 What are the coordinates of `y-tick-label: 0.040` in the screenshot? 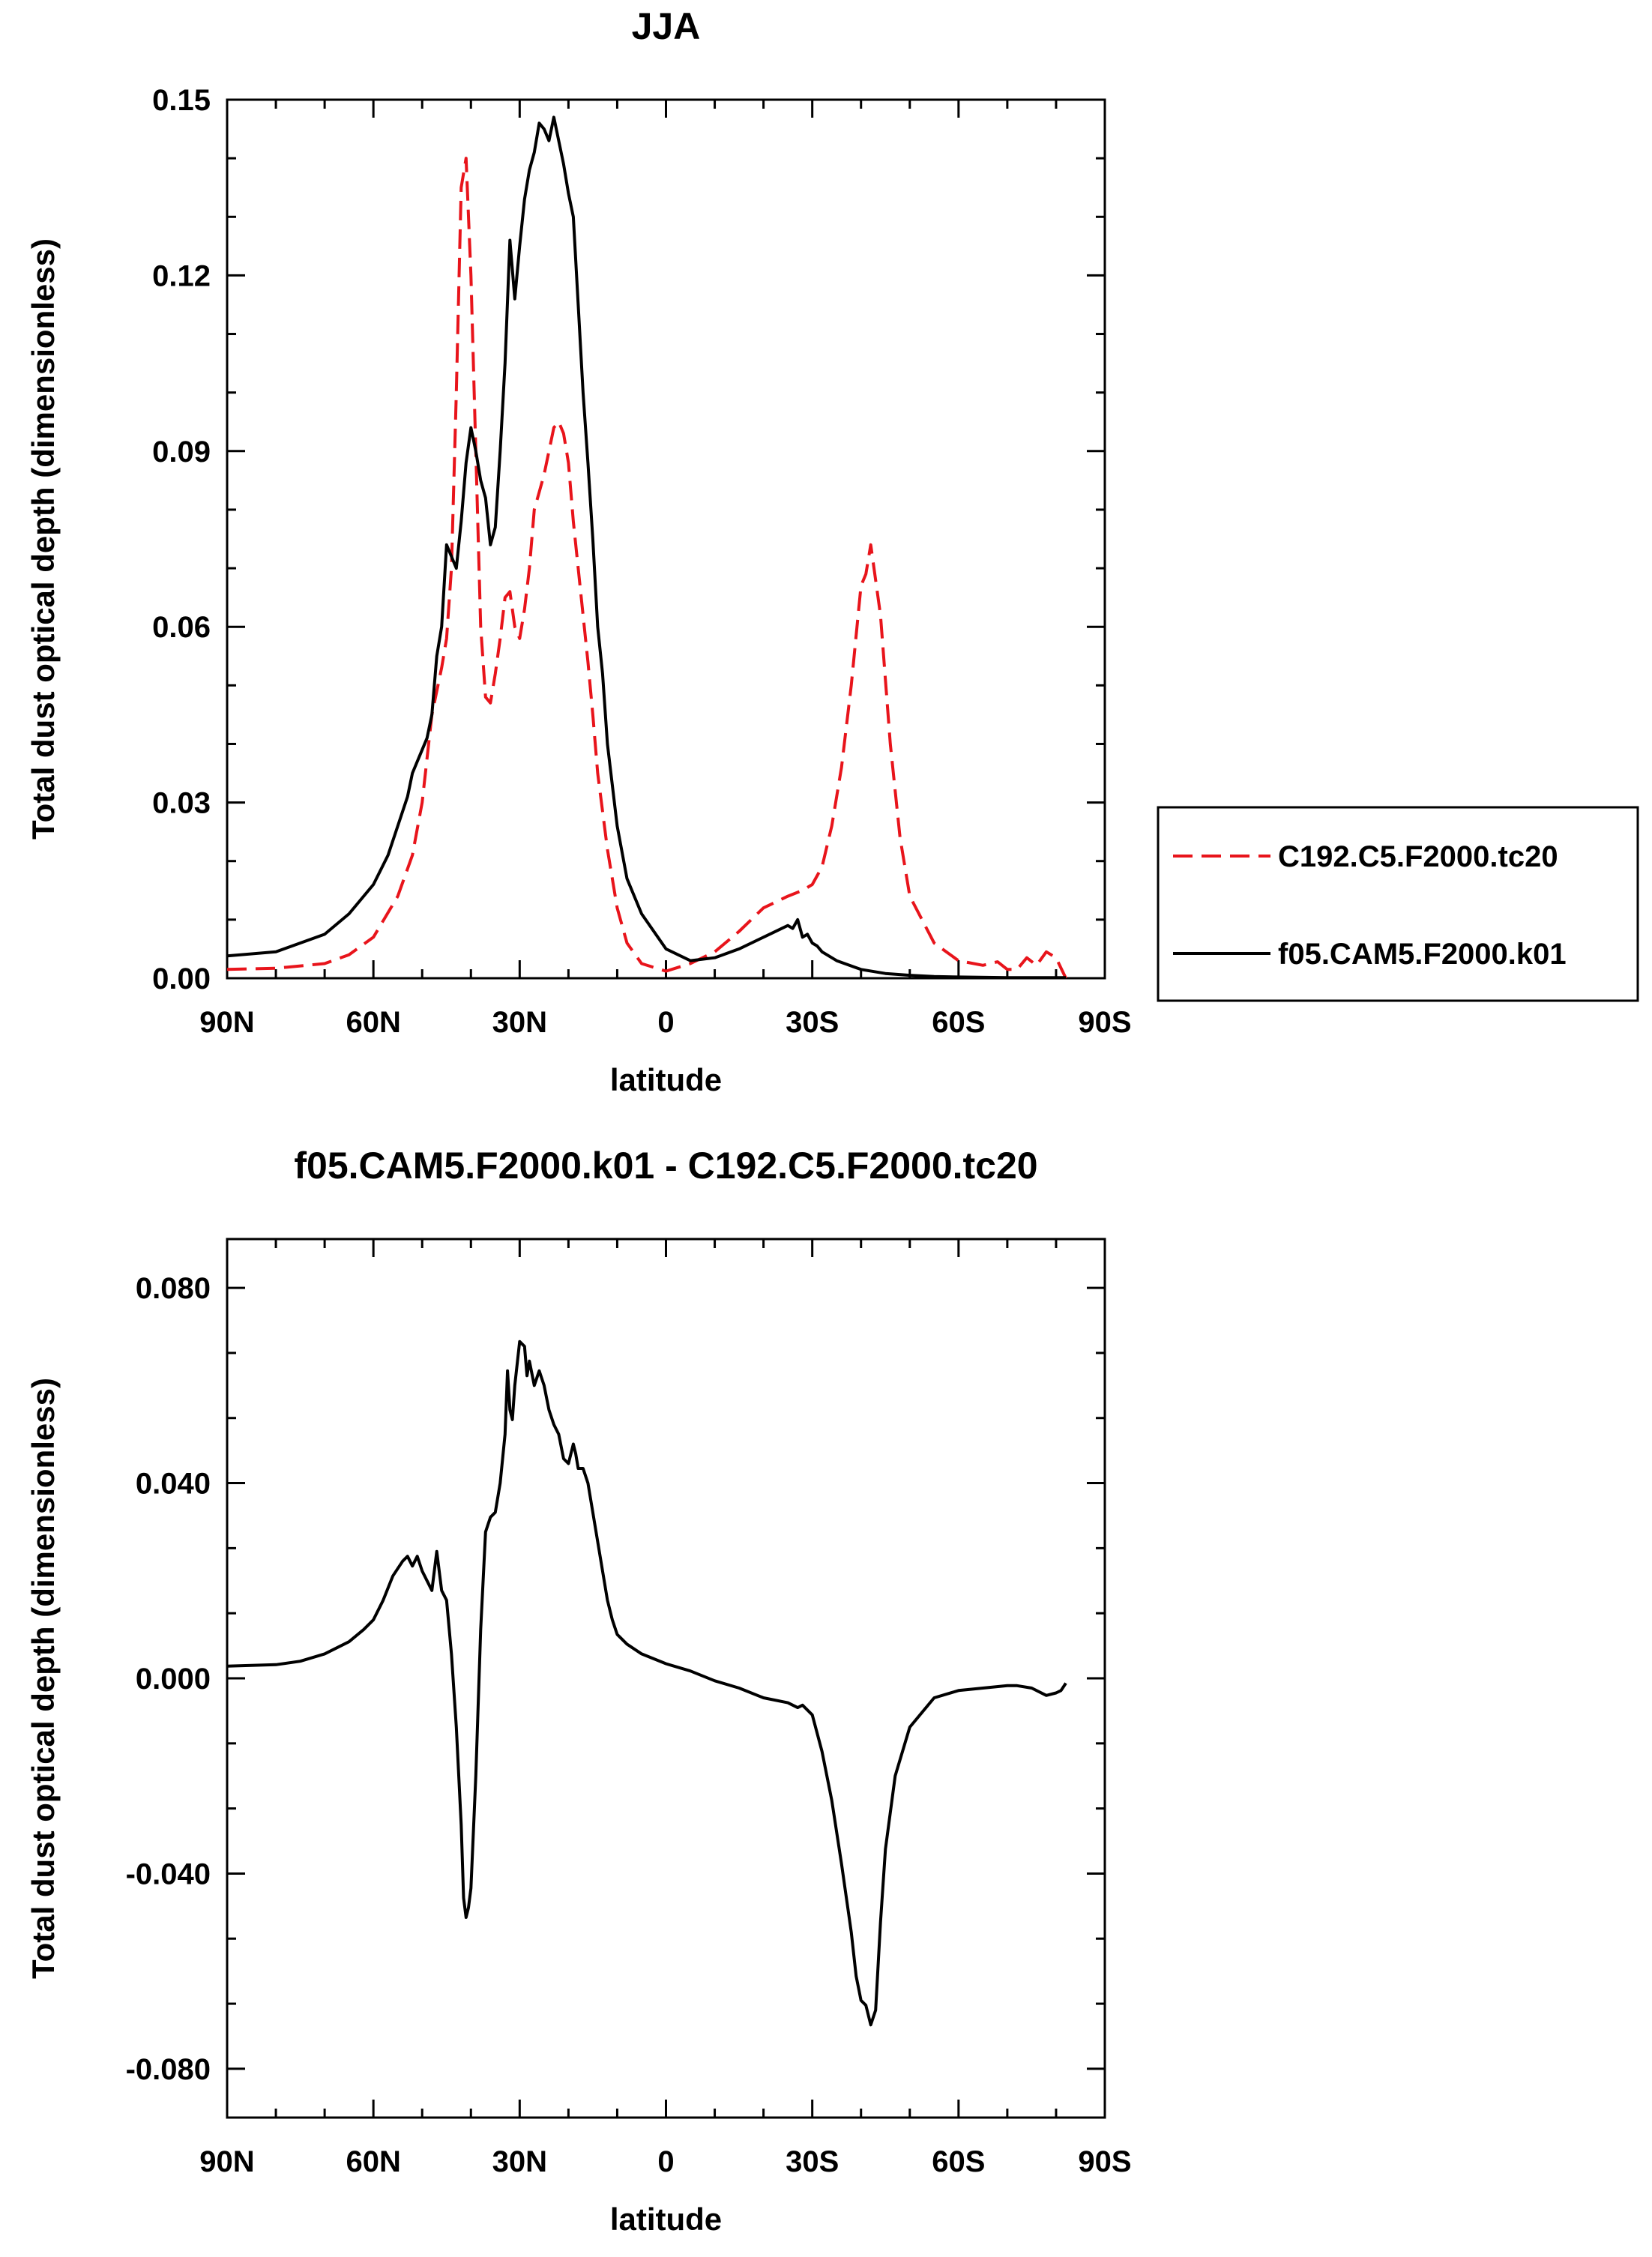 It's located at (173, 1484).